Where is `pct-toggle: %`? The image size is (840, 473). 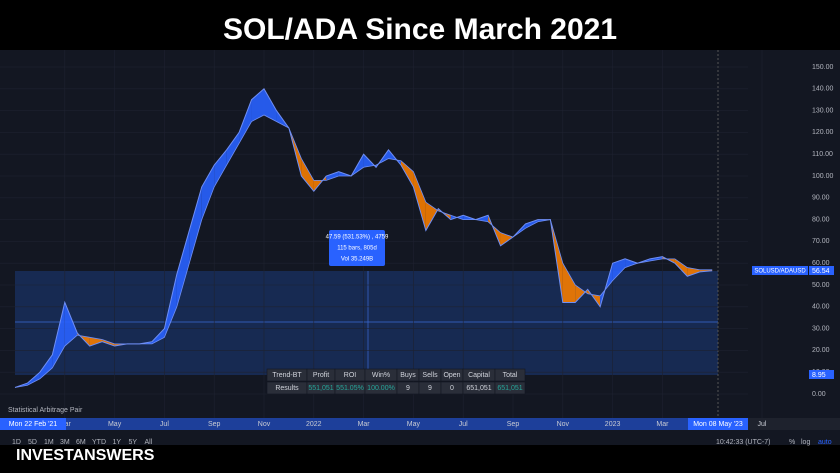
pct-toggle: % is located at coordinates (792, 442).